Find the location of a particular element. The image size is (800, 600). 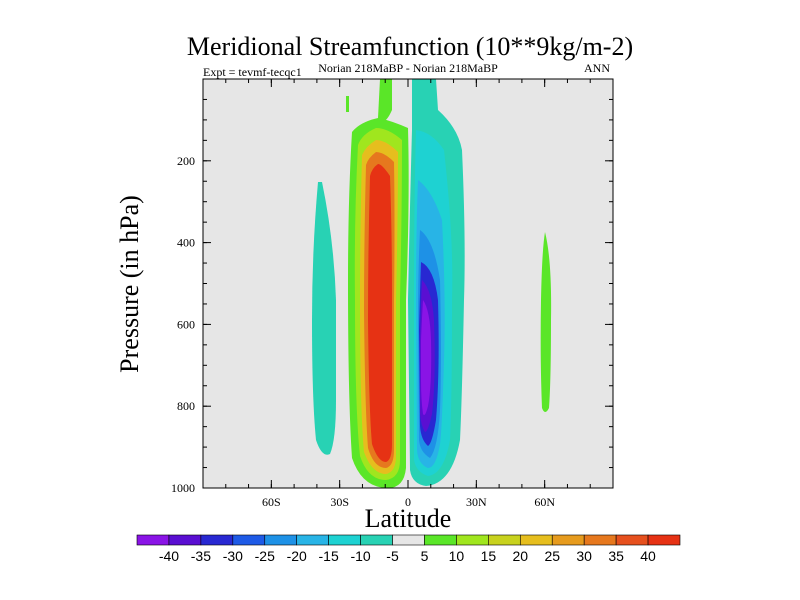

experiment-label: Expt = tevmf-tecqc1 is located at coordinates (252, 72).